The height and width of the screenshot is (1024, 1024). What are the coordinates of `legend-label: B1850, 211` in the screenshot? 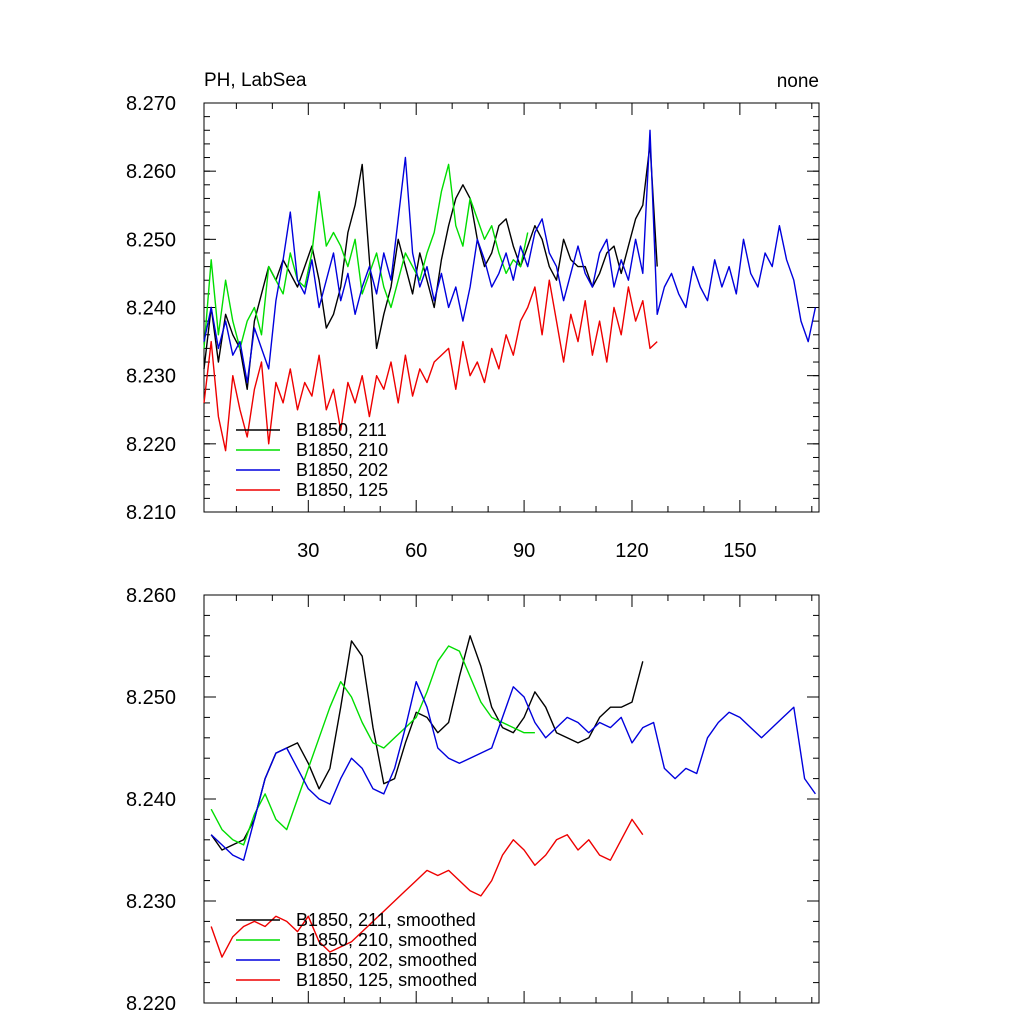 It's located at (341, 430).